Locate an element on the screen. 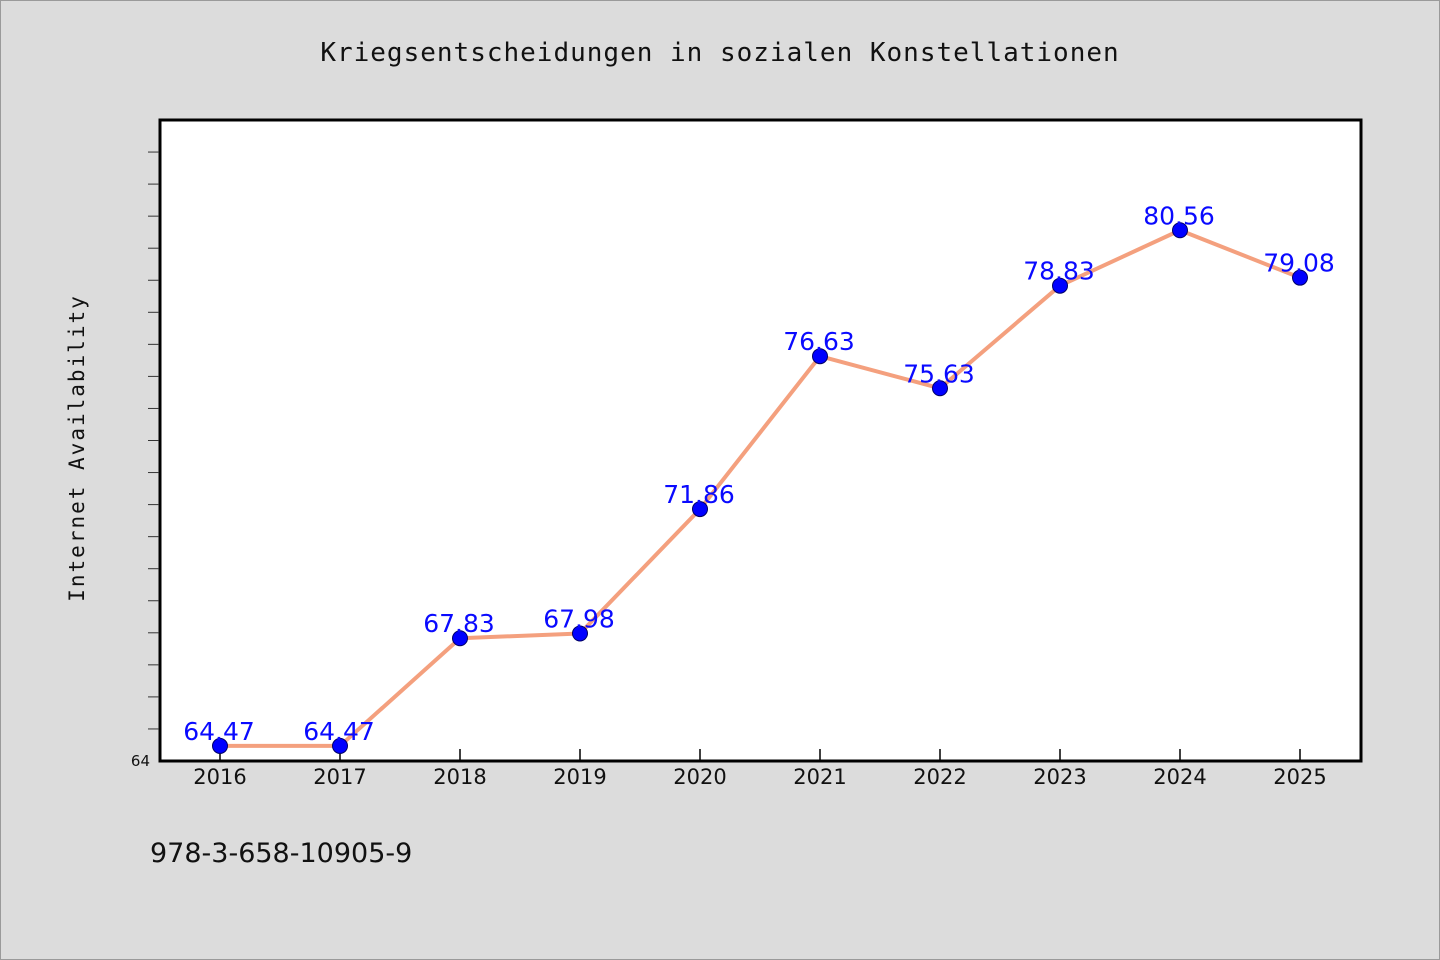  data-label: 76.63 is located at coordinates (819, 341).